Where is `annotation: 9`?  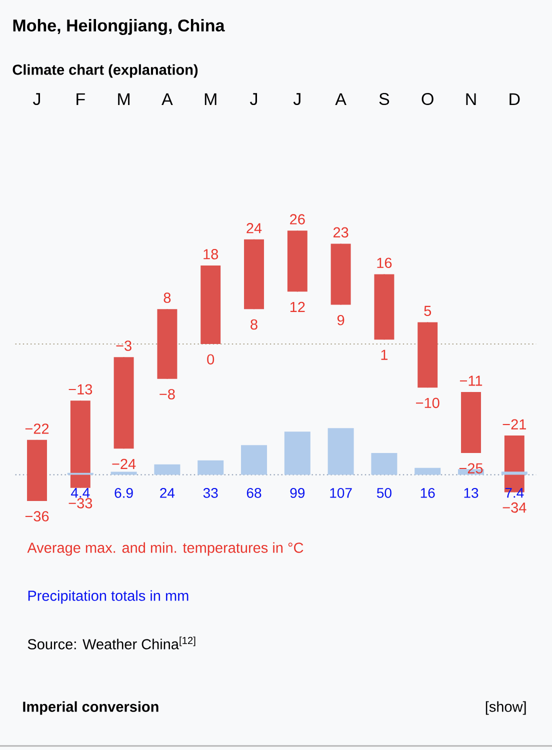 annotation: 9 is located at coordinates (340, 320).